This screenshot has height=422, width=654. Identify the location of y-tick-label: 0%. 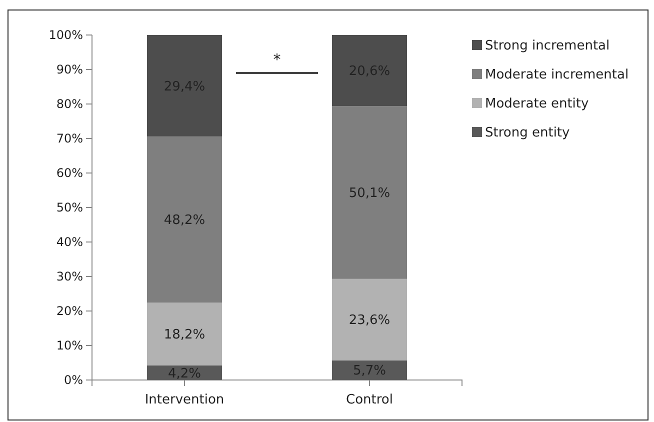
(73, 379).